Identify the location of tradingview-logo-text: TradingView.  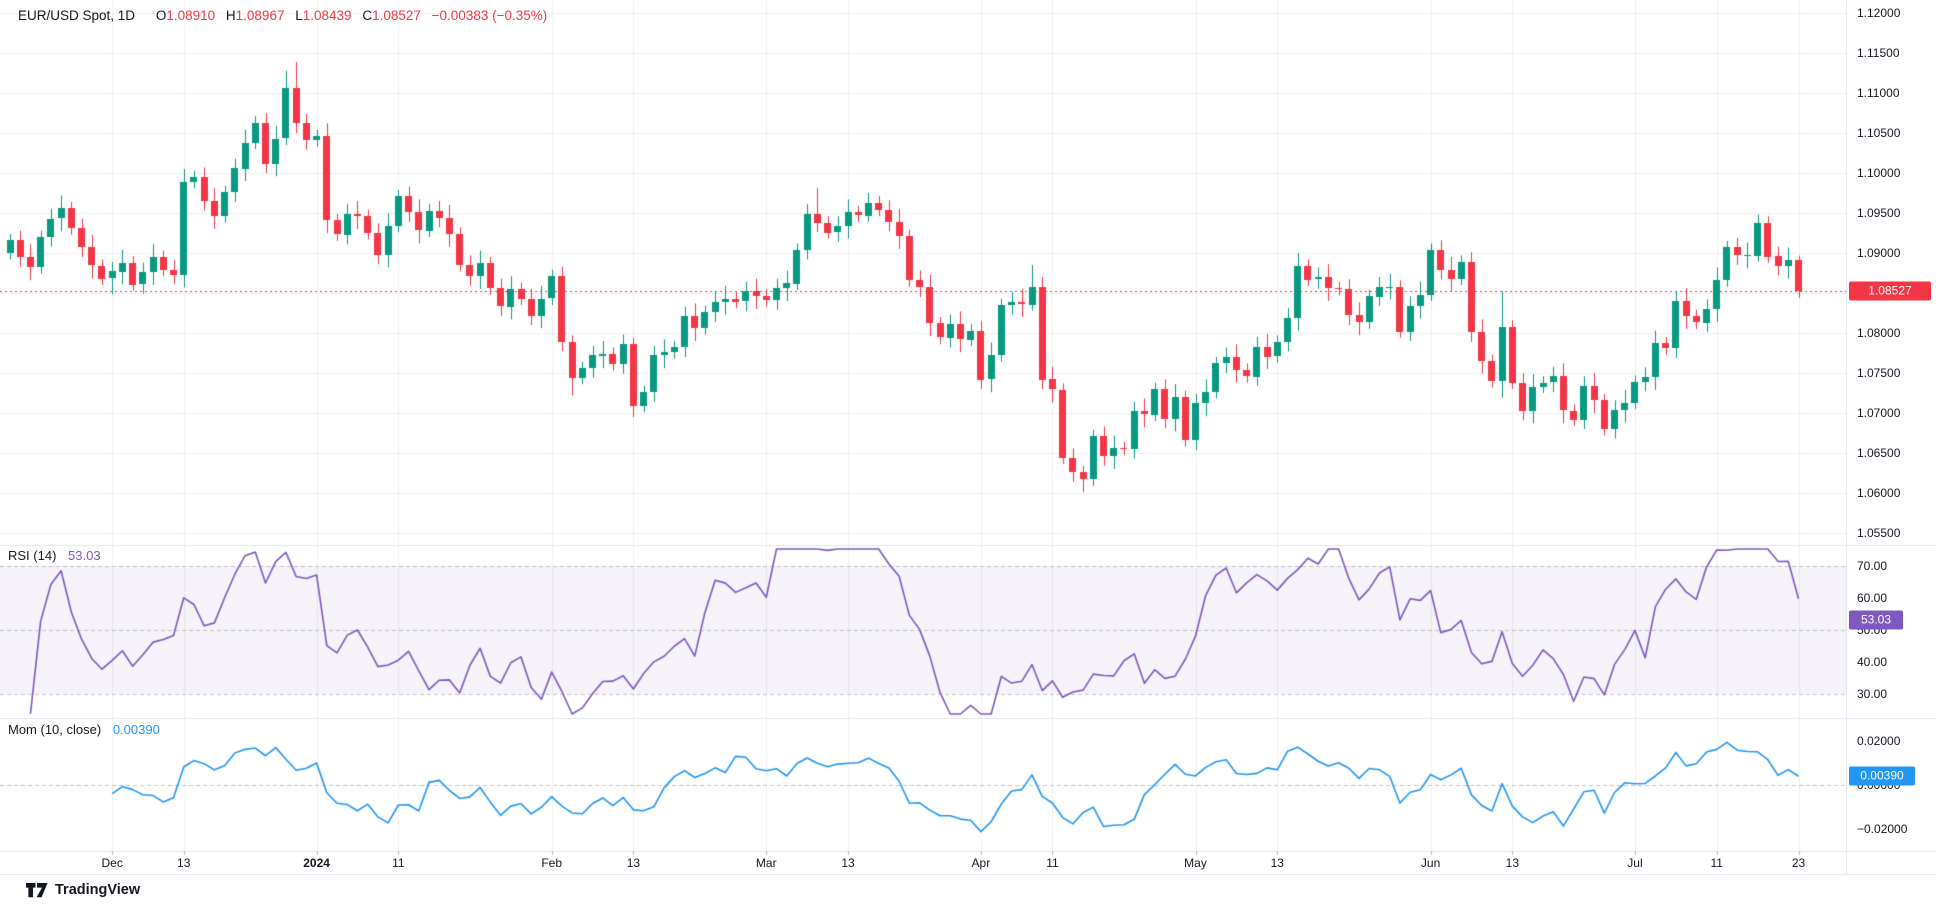
(98, 890).